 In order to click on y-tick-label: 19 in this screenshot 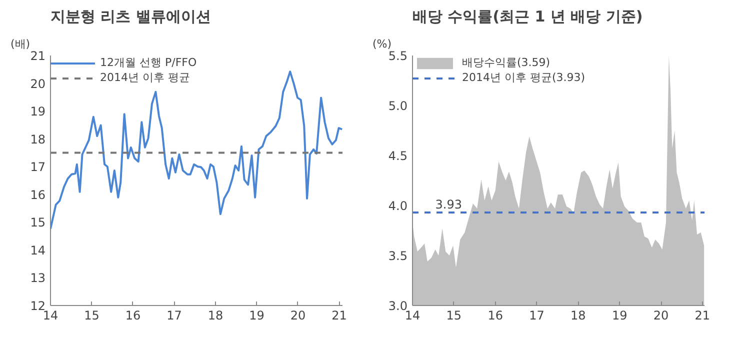, I will do `click(38, 111)`.